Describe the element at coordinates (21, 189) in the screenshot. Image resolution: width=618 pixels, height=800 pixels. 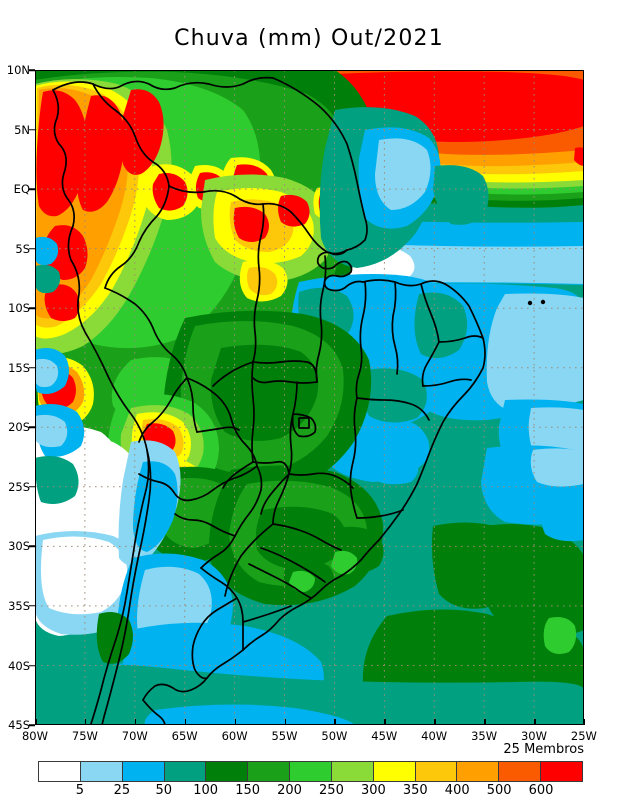
I see `ytick-label-eq: EQ` at that location.